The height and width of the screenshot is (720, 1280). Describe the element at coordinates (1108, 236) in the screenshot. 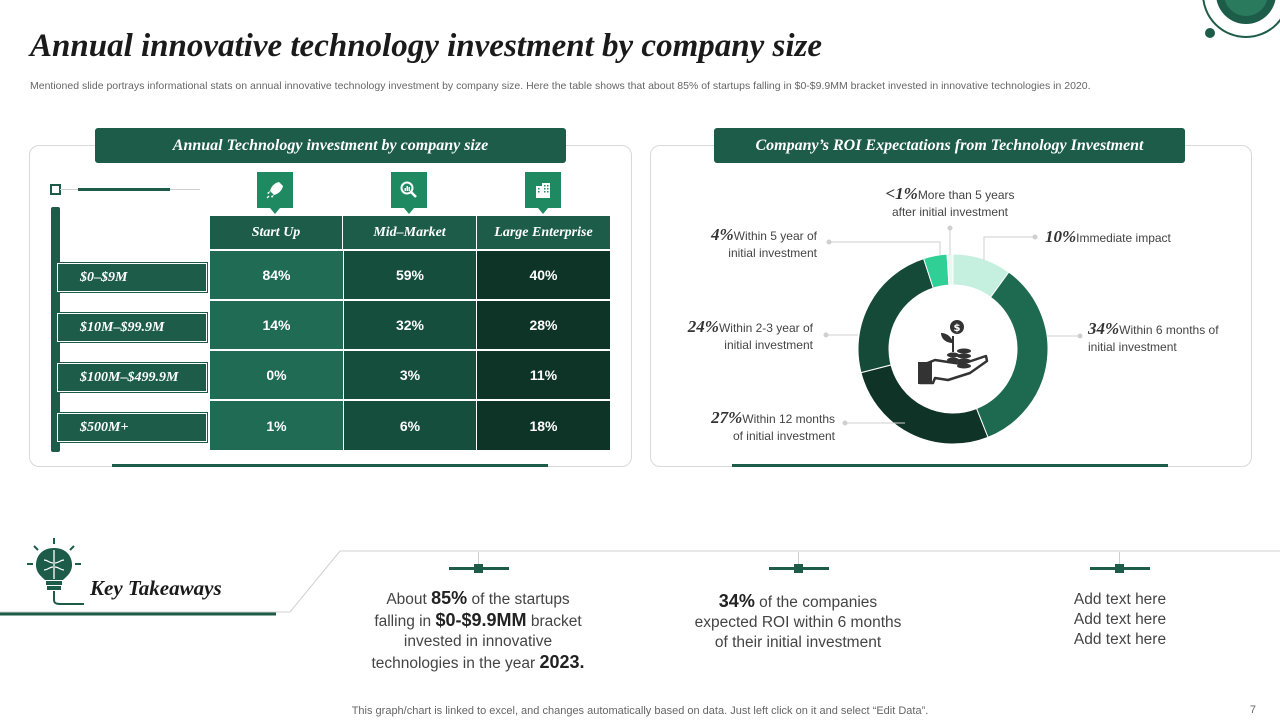

I see `donut-label-immediate: 10%Immediate impact` at that location.